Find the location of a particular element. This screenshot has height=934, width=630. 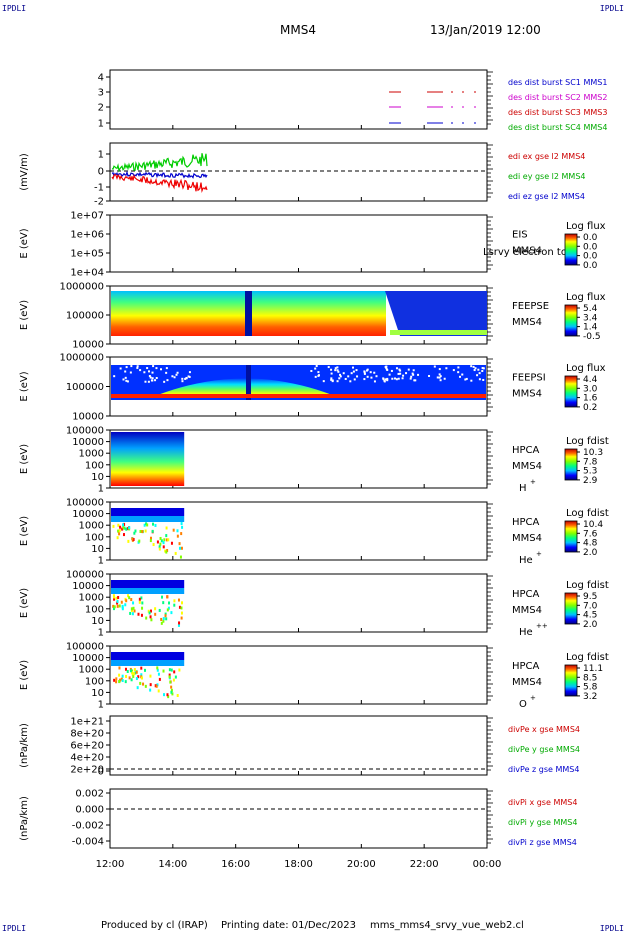

y-tick-label-divpe-1: 8e+20 is located at coordinates (87, 734).